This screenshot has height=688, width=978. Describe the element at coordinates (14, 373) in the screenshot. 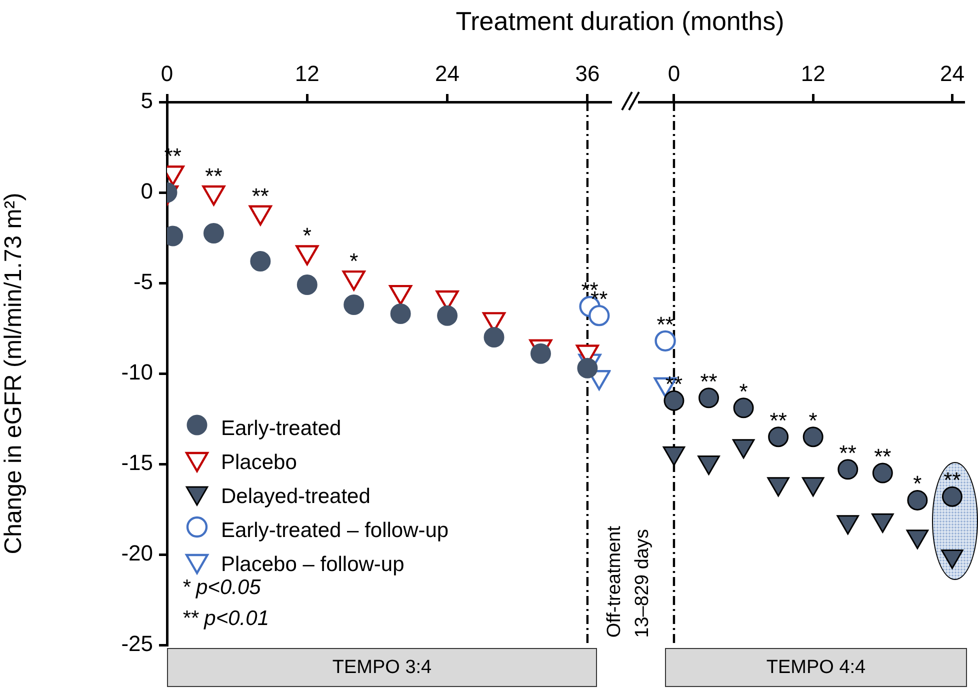

I see `y-axis-title: Change in eGFR (ml/min/1.73 m²)` at that location.